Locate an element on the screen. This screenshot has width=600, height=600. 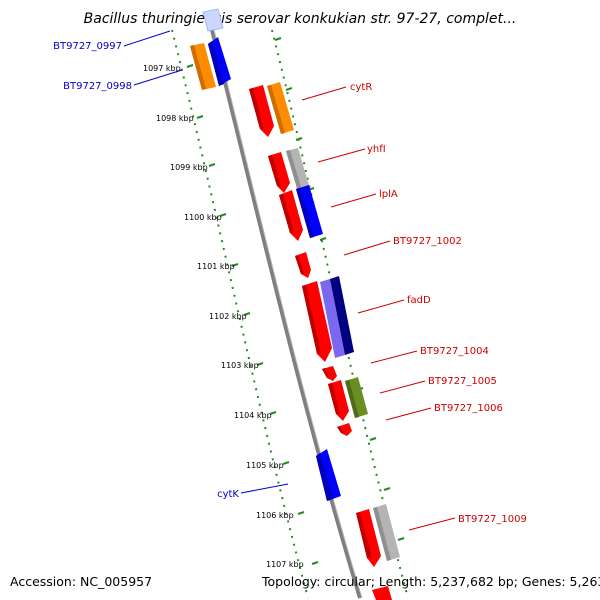
tick-label: 1103 kbp is located at coordinates (240, 365).